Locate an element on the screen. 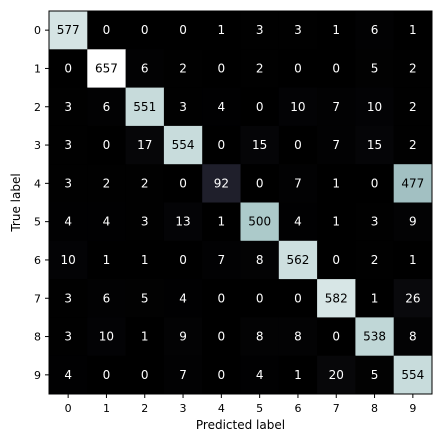 This screenshot has width=443, height=448. cell-value-label: 7 is located at coordinates (222, 260).